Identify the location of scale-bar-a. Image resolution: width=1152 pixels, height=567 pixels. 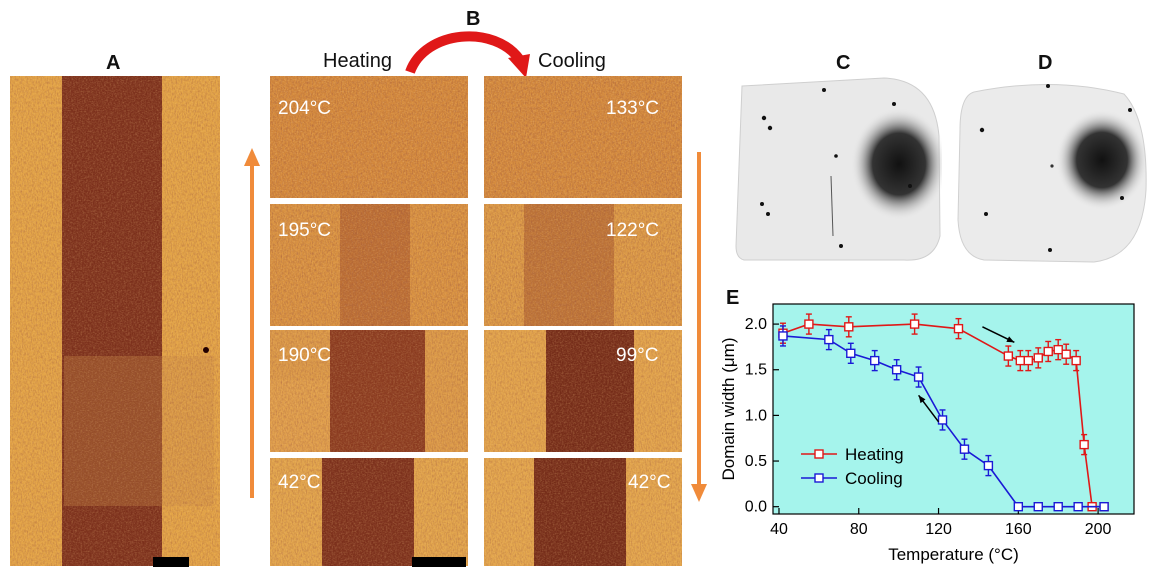
(171, 562).